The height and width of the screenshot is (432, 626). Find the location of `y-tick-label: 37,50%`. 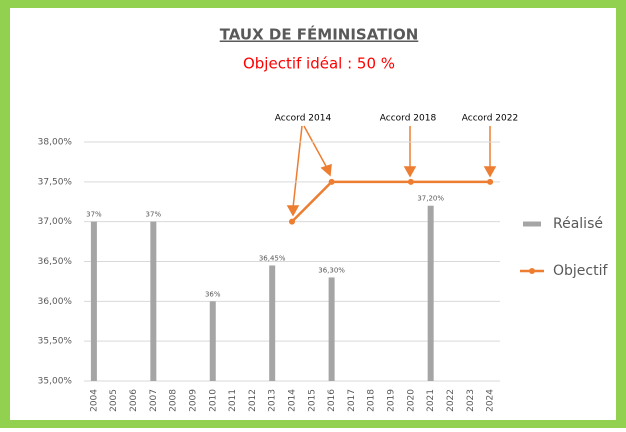

y-tick-label: 37,50% is located at coordinates (55, 182).